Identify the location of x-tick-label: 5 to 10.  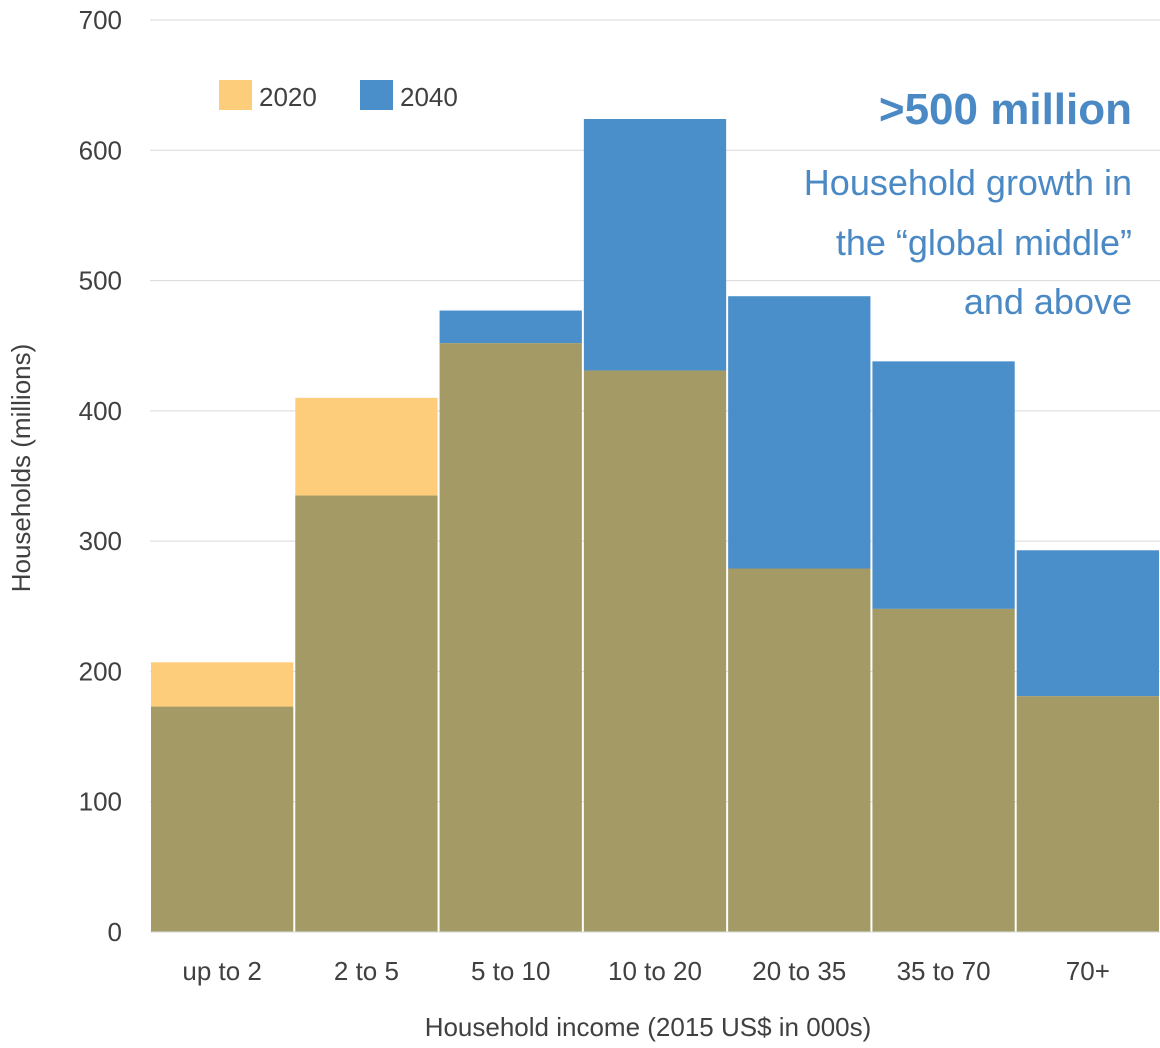
(511, 971).